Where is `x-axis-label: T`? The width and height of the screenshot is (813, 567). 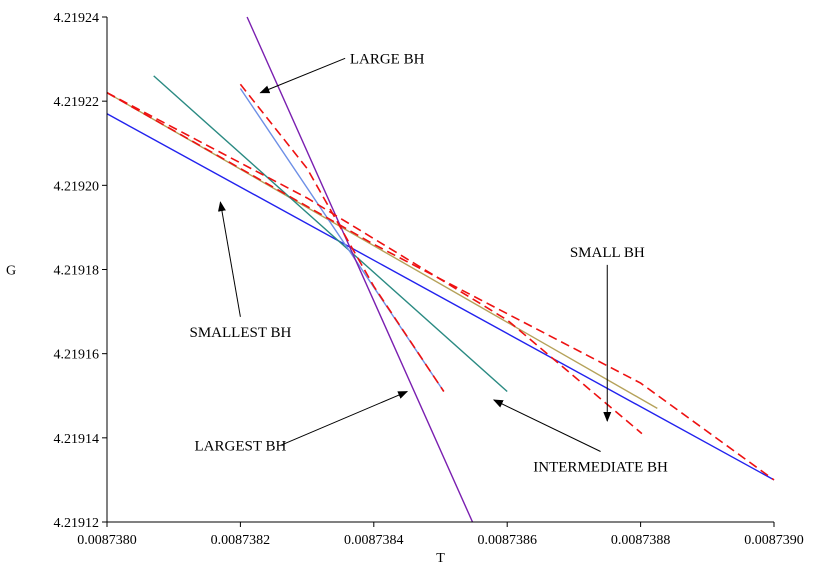 x-axis-label: T is located at coordinates (440, 558).